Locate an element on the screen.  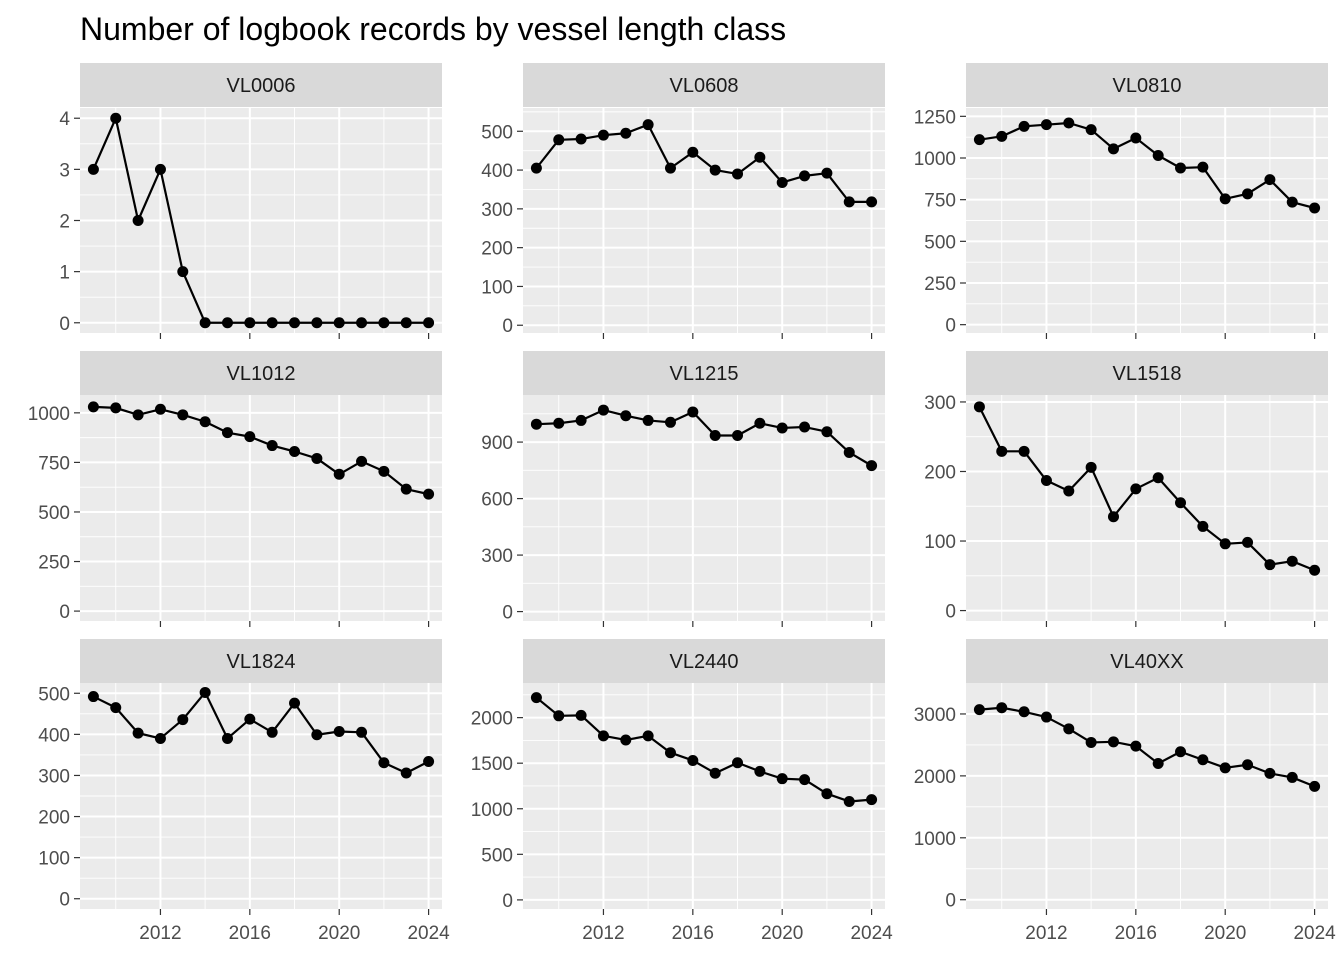
facet-panel: VL0608 0 100 200 300 400 500 is located at coordinates (683, 201).